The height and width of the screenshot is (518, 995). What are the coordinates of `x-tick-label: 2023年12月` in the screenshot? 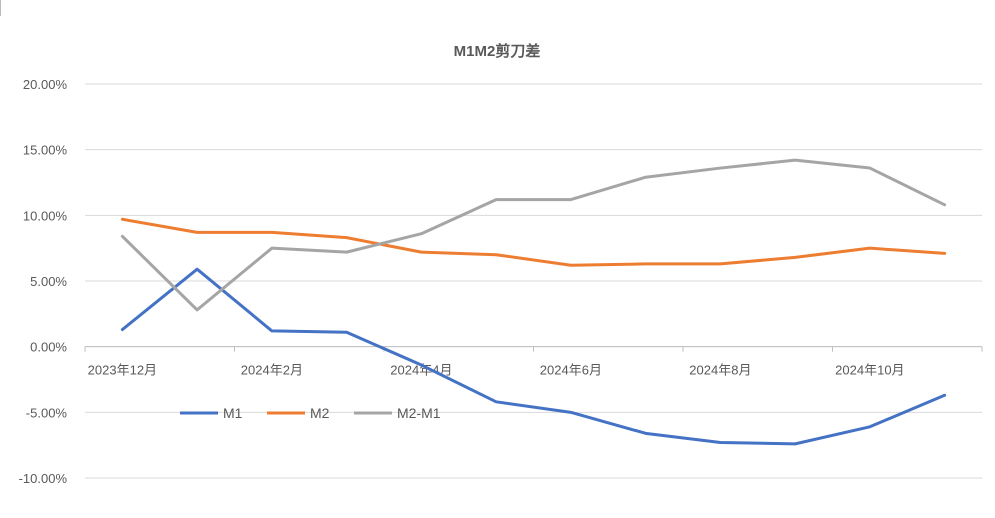 It's located at (122, 370).